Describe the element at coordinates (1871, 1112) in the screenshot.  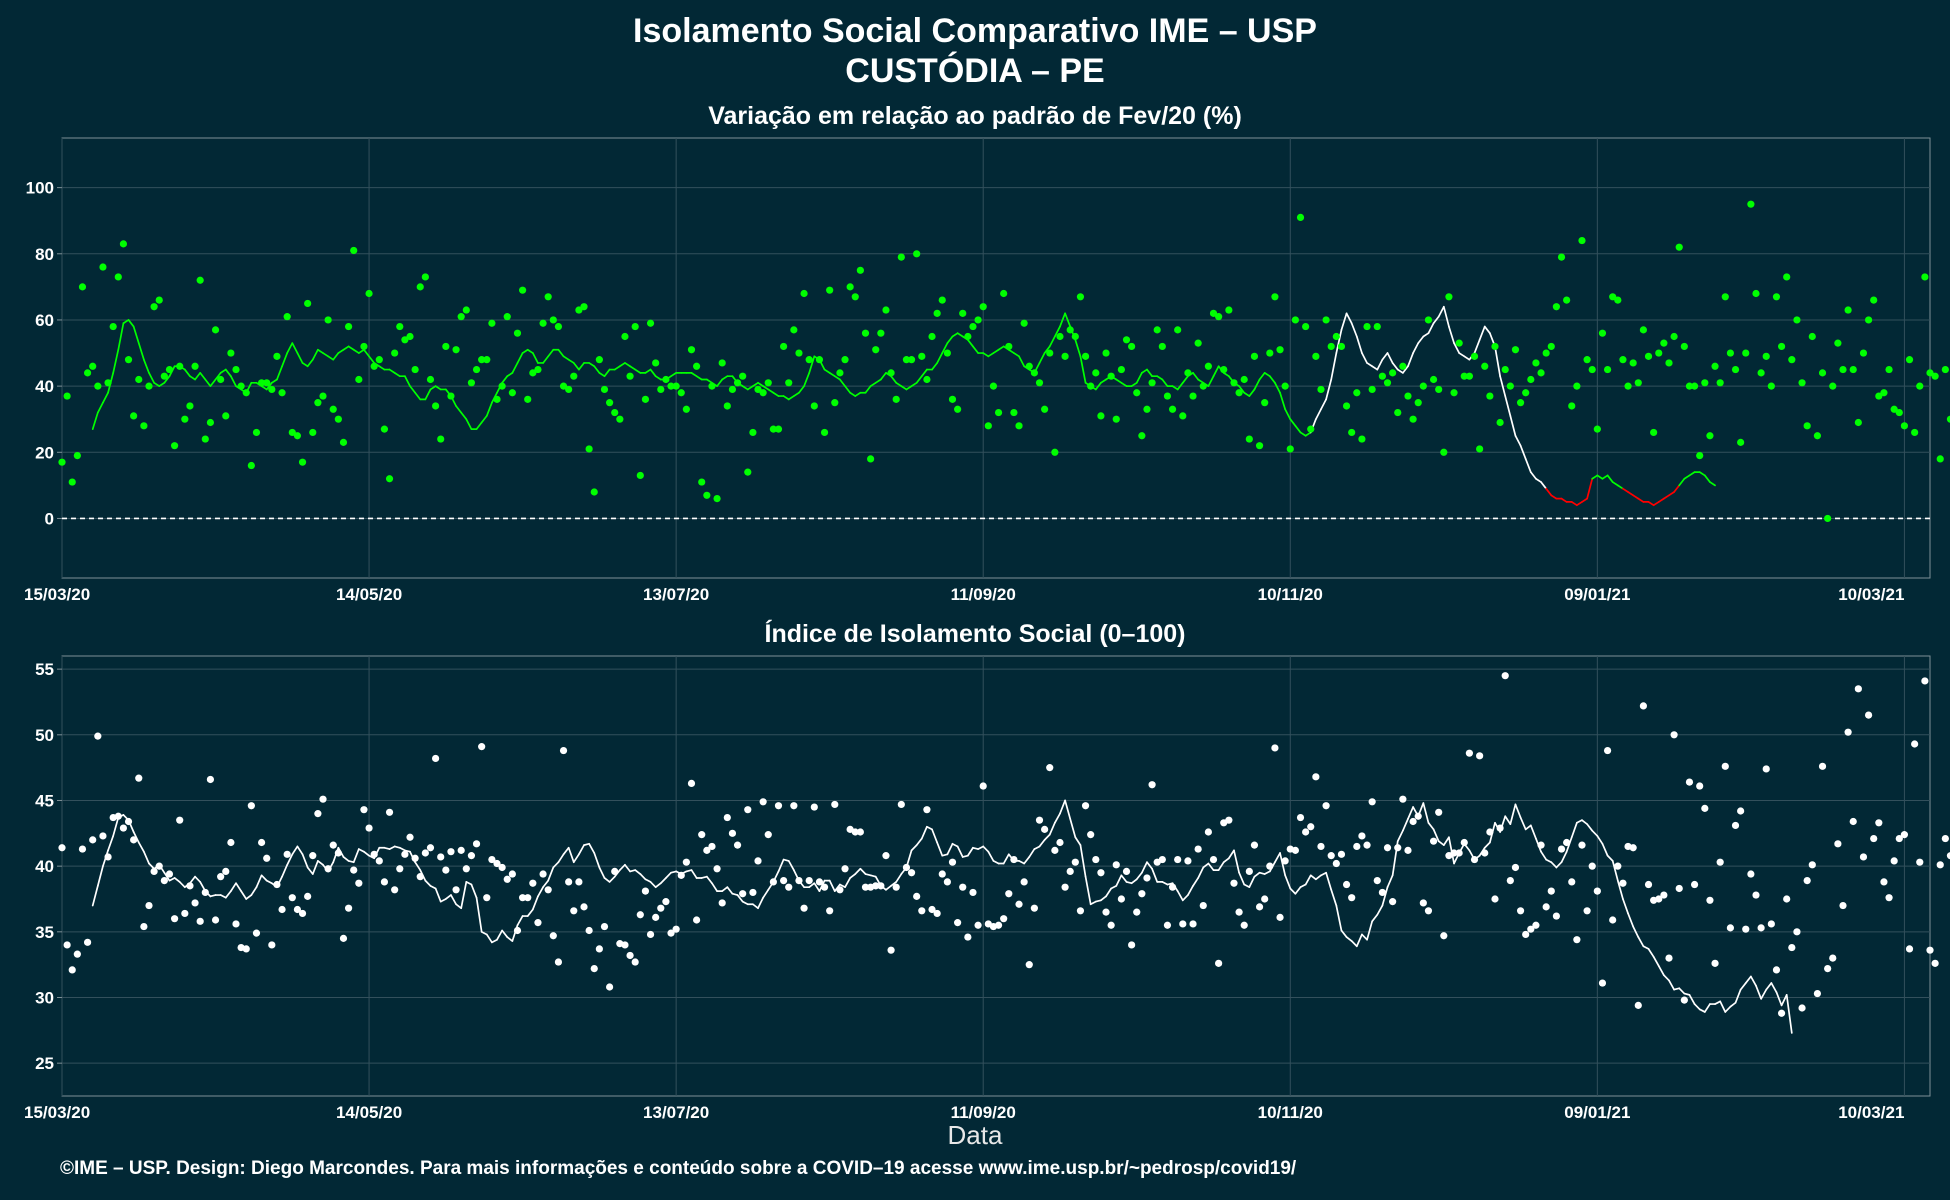
I see `x-tick-label: 10/03/21` at that location.